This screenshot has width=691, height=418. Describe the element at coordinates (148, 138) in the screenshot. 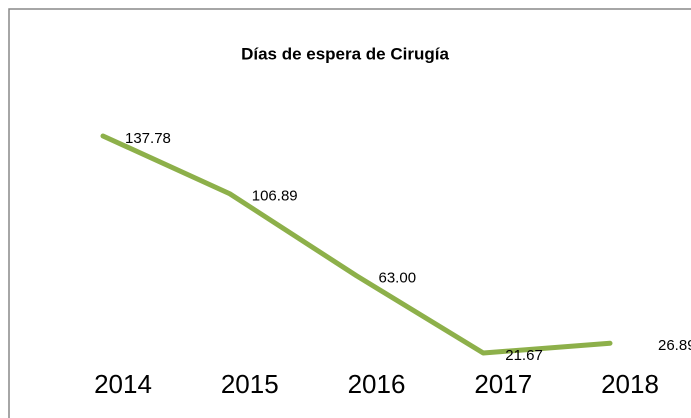

I see `data-label: 137.78` at that location.